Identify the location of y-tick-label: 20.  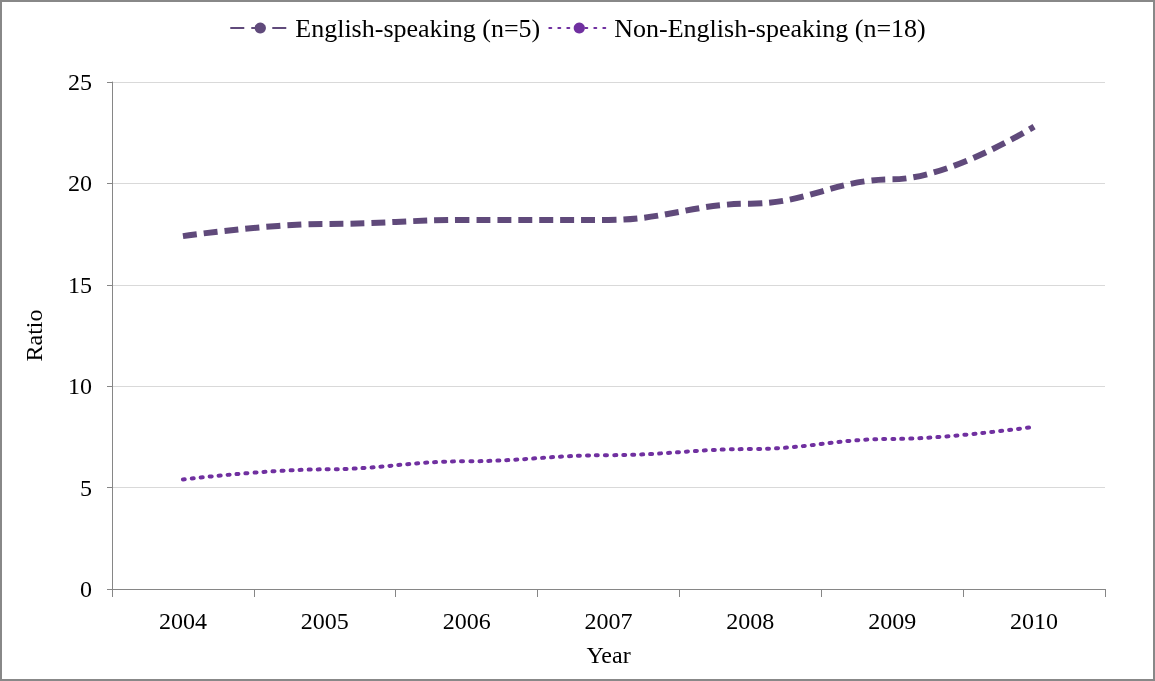
(80, 183).